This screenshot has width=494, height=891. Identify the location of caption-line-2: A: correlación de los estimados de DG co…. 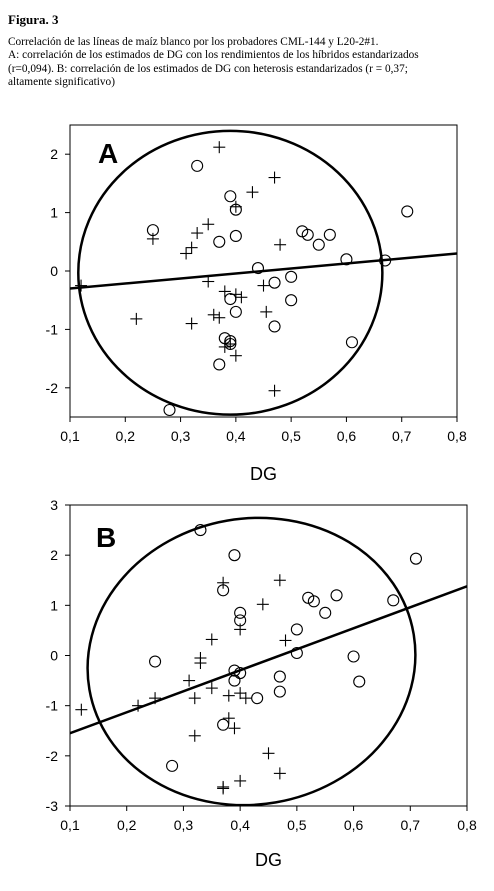
(213, 55).